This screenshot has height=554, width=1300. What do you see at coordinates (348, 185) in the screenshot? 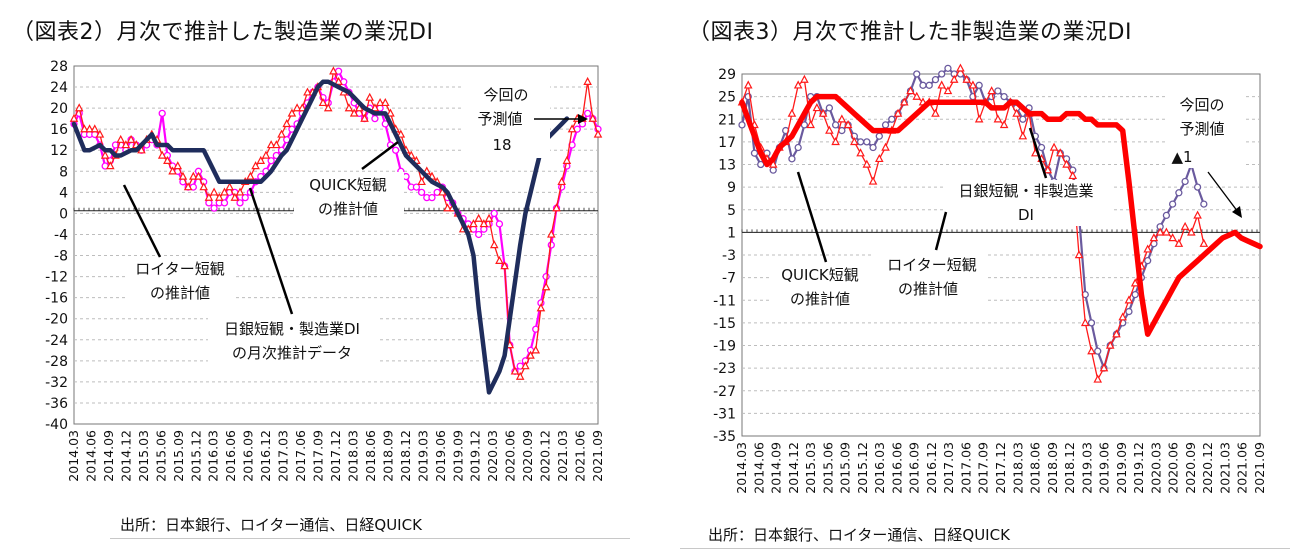
I see `quick-annotation: QUICK短観` at bounding box center [348, 185].